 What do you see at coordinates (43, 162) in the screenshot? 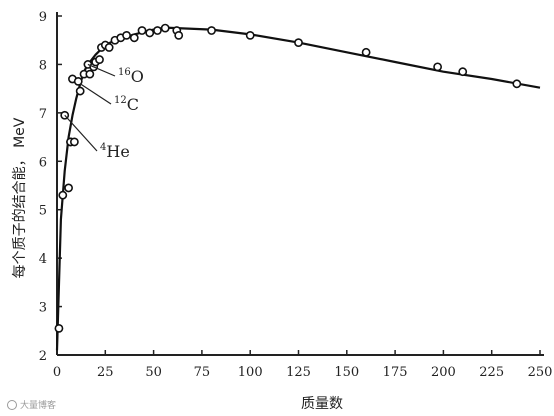
I see `y-tick-label: 6` at bounding box center [43, 162].